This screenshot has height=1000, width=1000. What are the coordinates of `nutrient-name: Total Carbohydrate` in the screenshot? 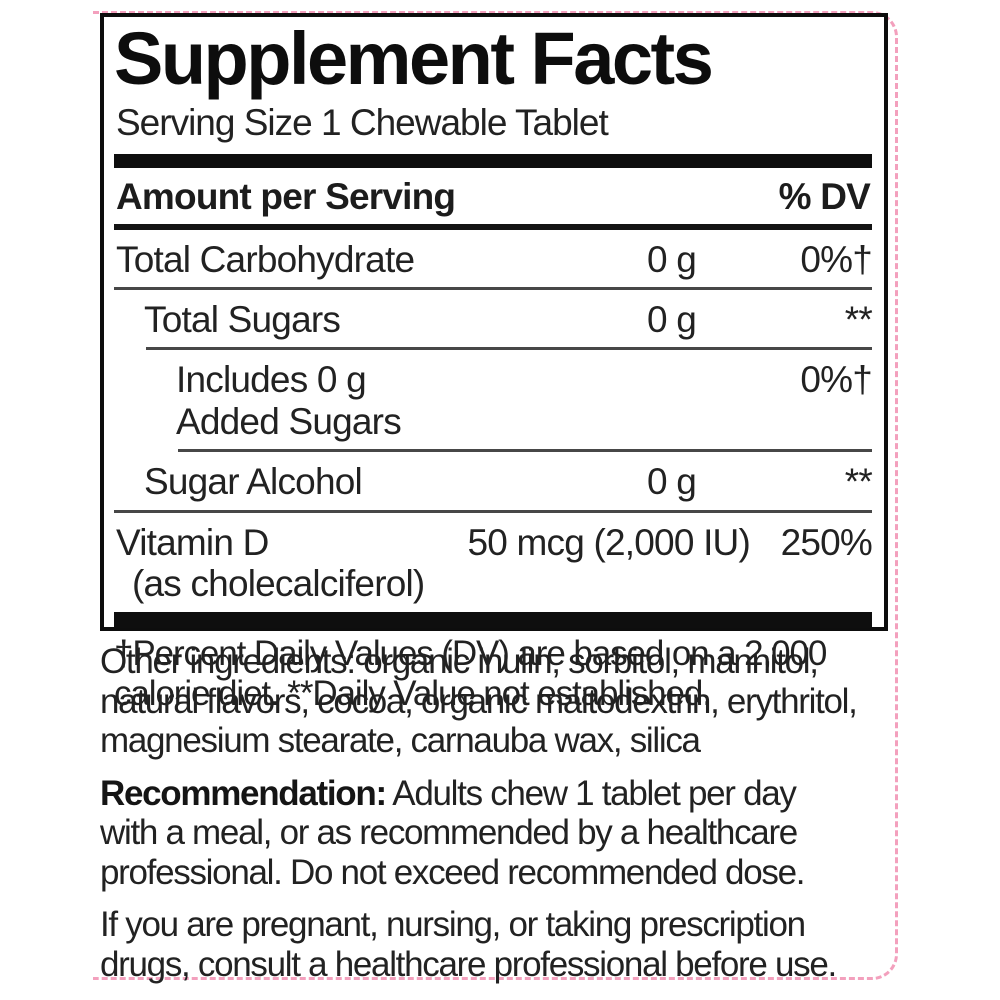 It's located at (265, 259).